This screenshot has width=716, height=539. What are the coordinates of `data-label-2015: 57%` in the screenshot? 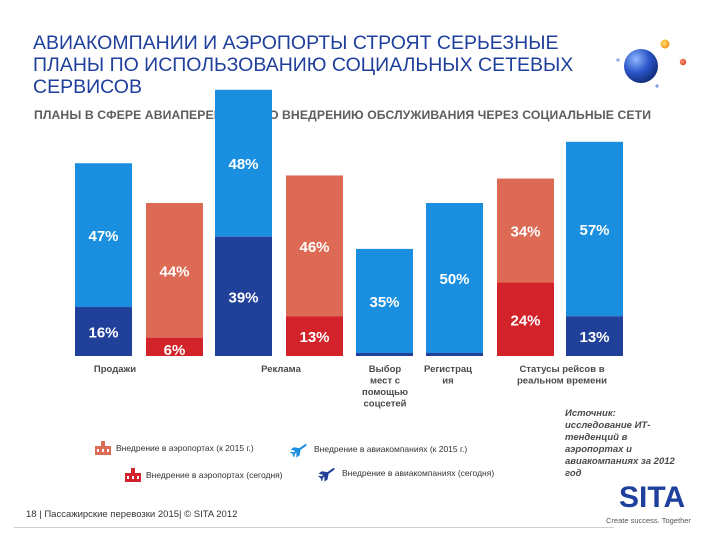 It's located at (594, 230).